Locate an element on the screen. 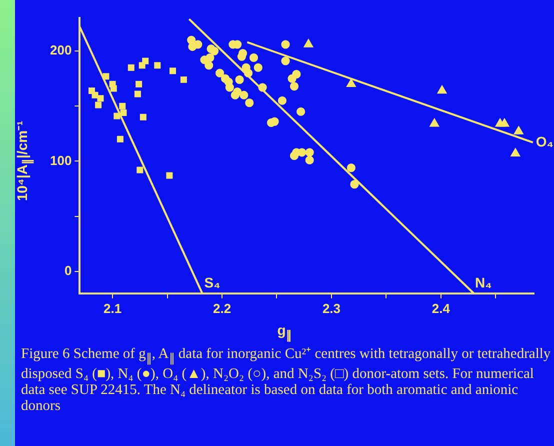  y-tick-label: 100 is located at coordinates (61, 160).